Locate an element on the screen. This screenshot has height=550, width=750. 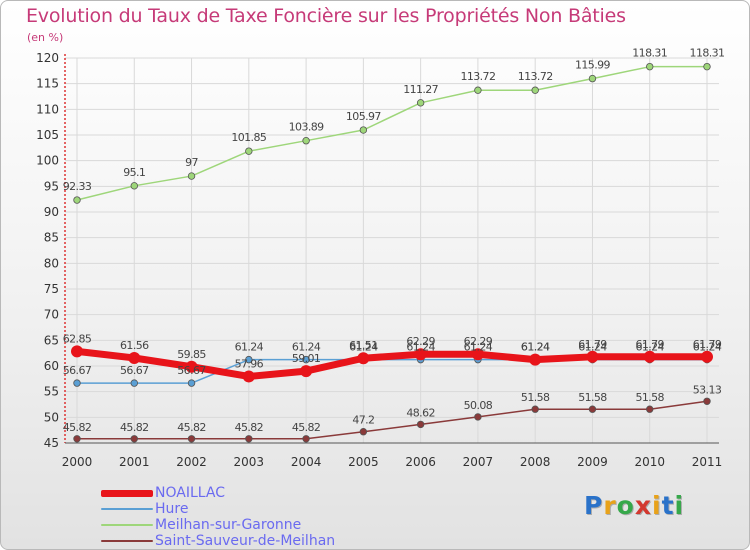
x-tick-label: 2007 is located at coordinates (478, 462).